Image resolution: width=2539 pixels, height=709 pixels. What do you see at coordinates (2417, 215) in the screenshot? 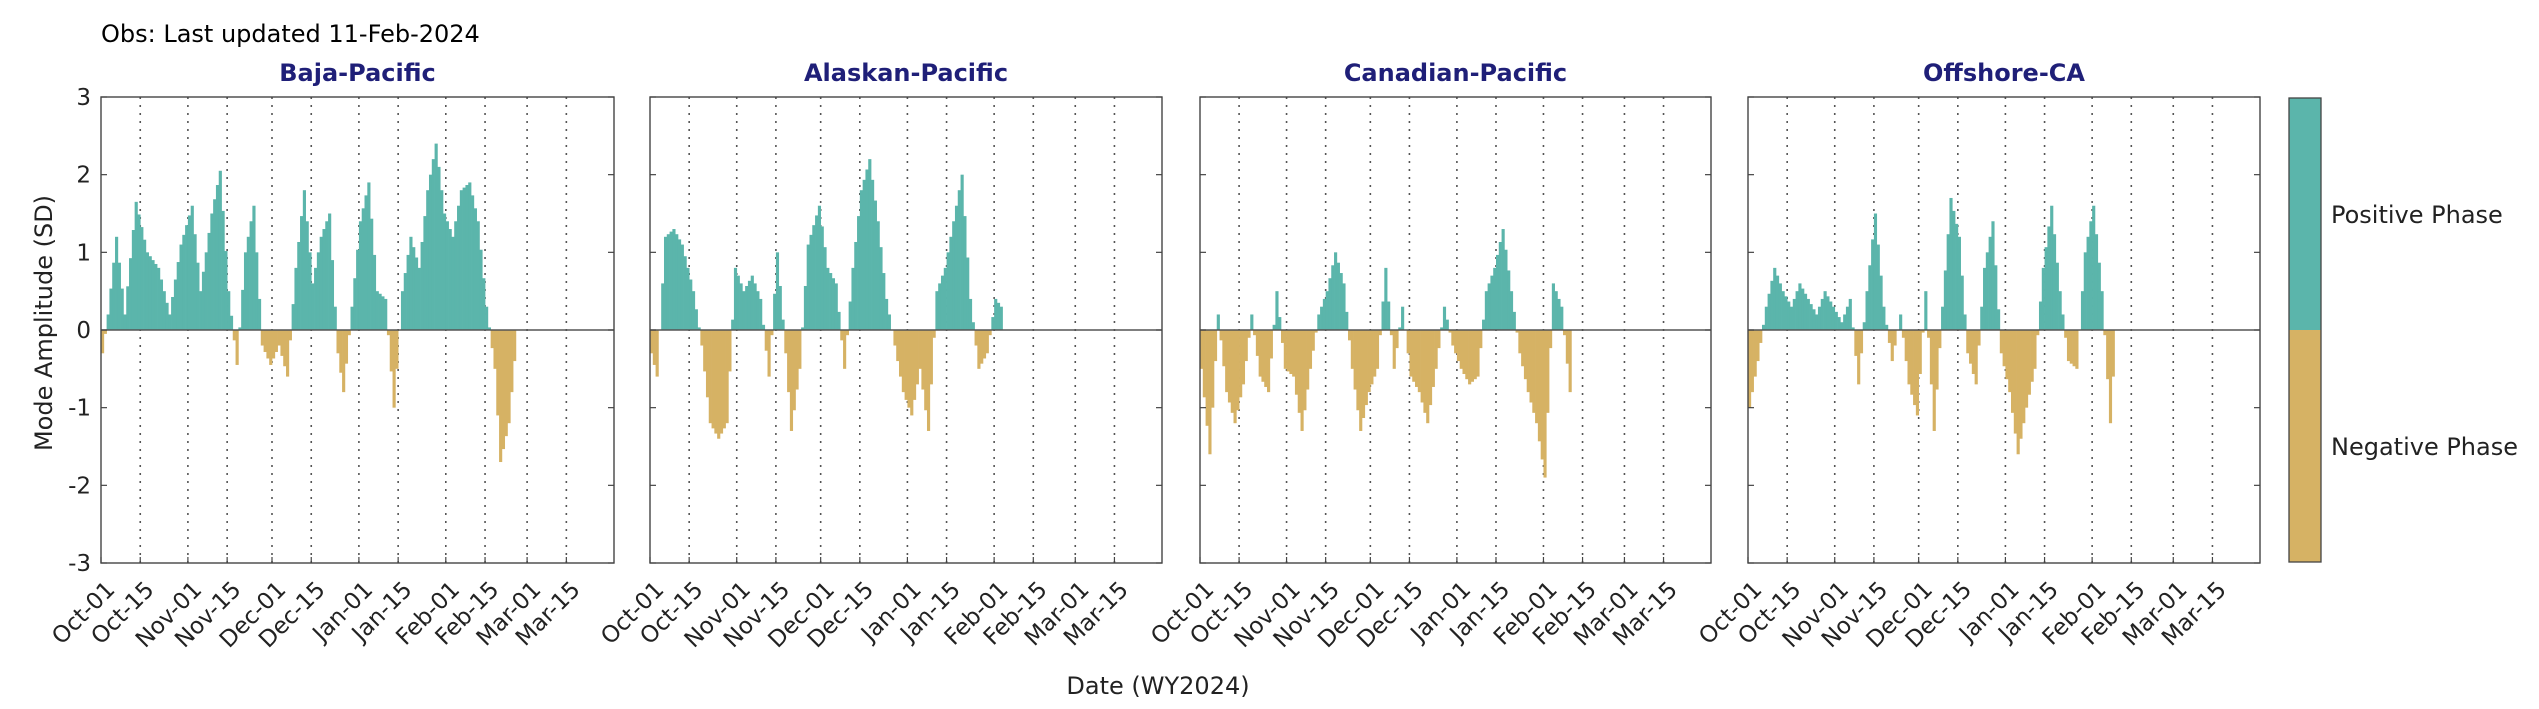
I see `legend-positive-label: Positive Phase` at bounding box center [2417, 215].